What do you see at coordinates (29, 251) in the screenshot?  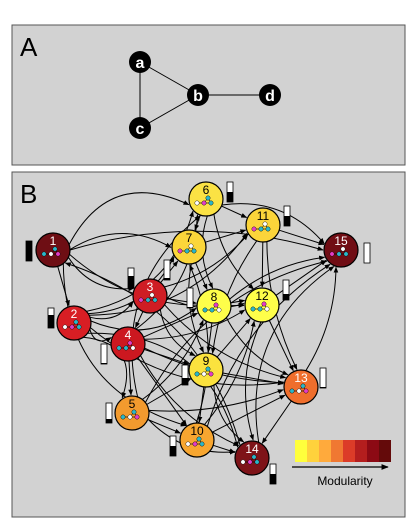 I see `community-1-bar` at bounding box center [29, 251].